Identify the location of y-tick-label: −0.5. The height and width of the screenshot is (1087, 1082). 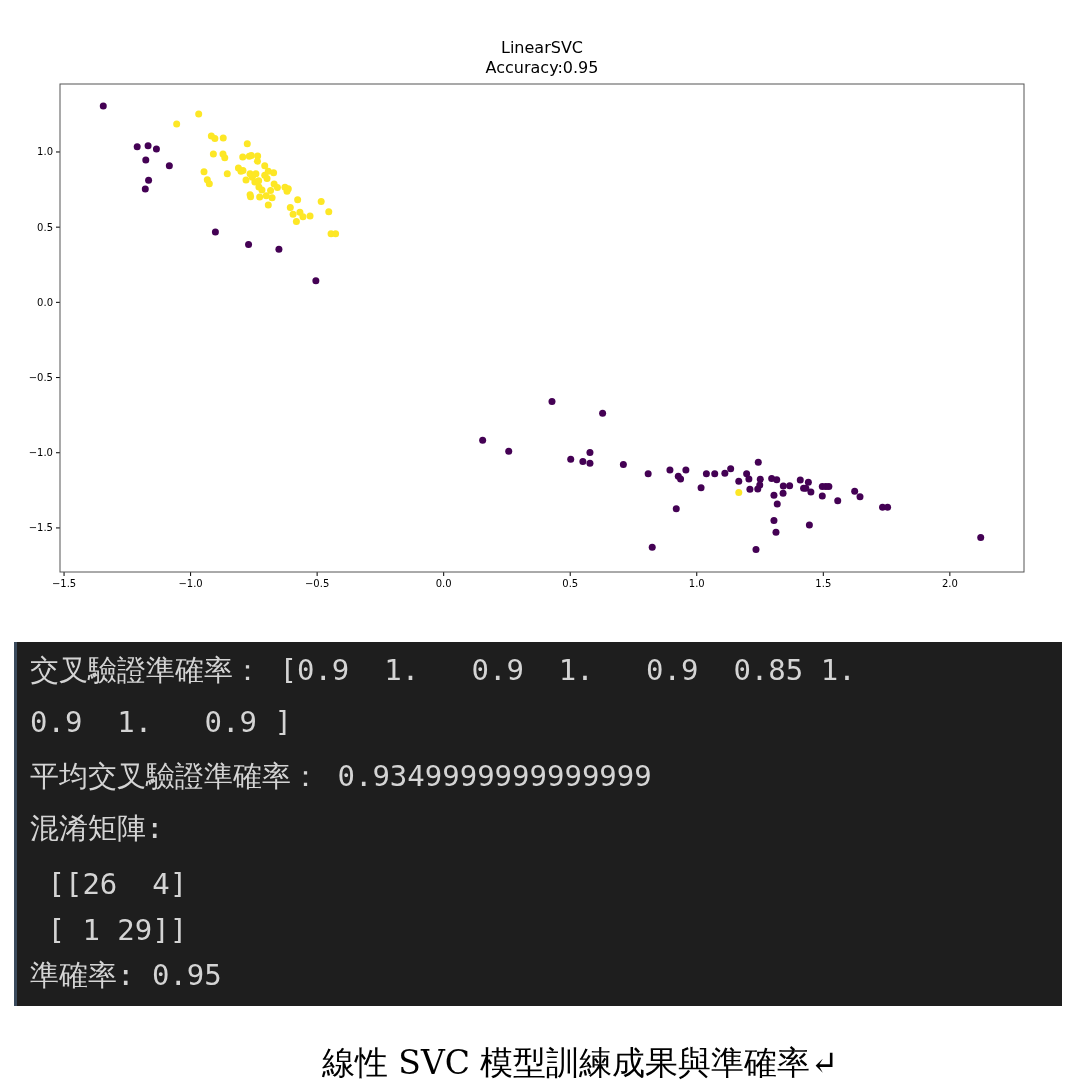
(40, 378).